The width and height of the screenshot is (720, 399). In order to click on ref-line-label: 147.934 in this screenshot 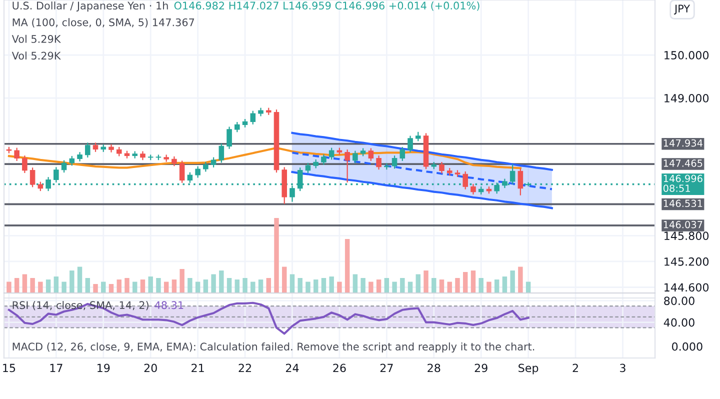, I will do `click(683, 143)`.